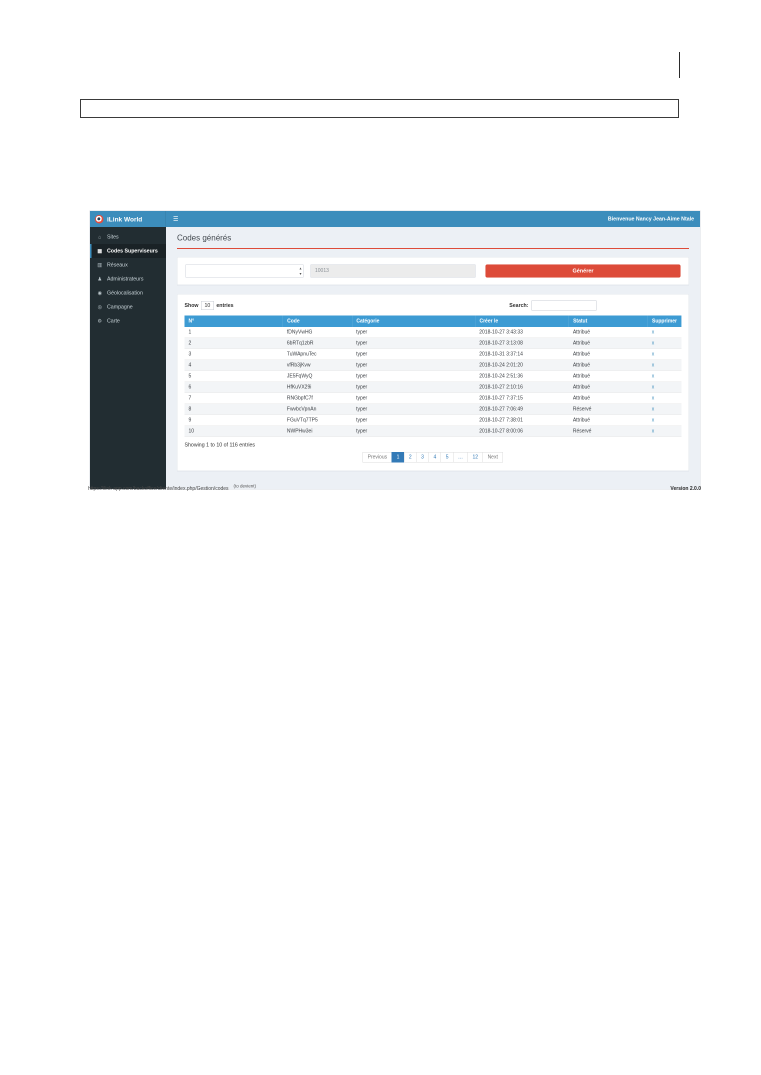 This screenshot has height=1075, width=761. I want to click on pagination-page-button: 3, so click(422, 457).